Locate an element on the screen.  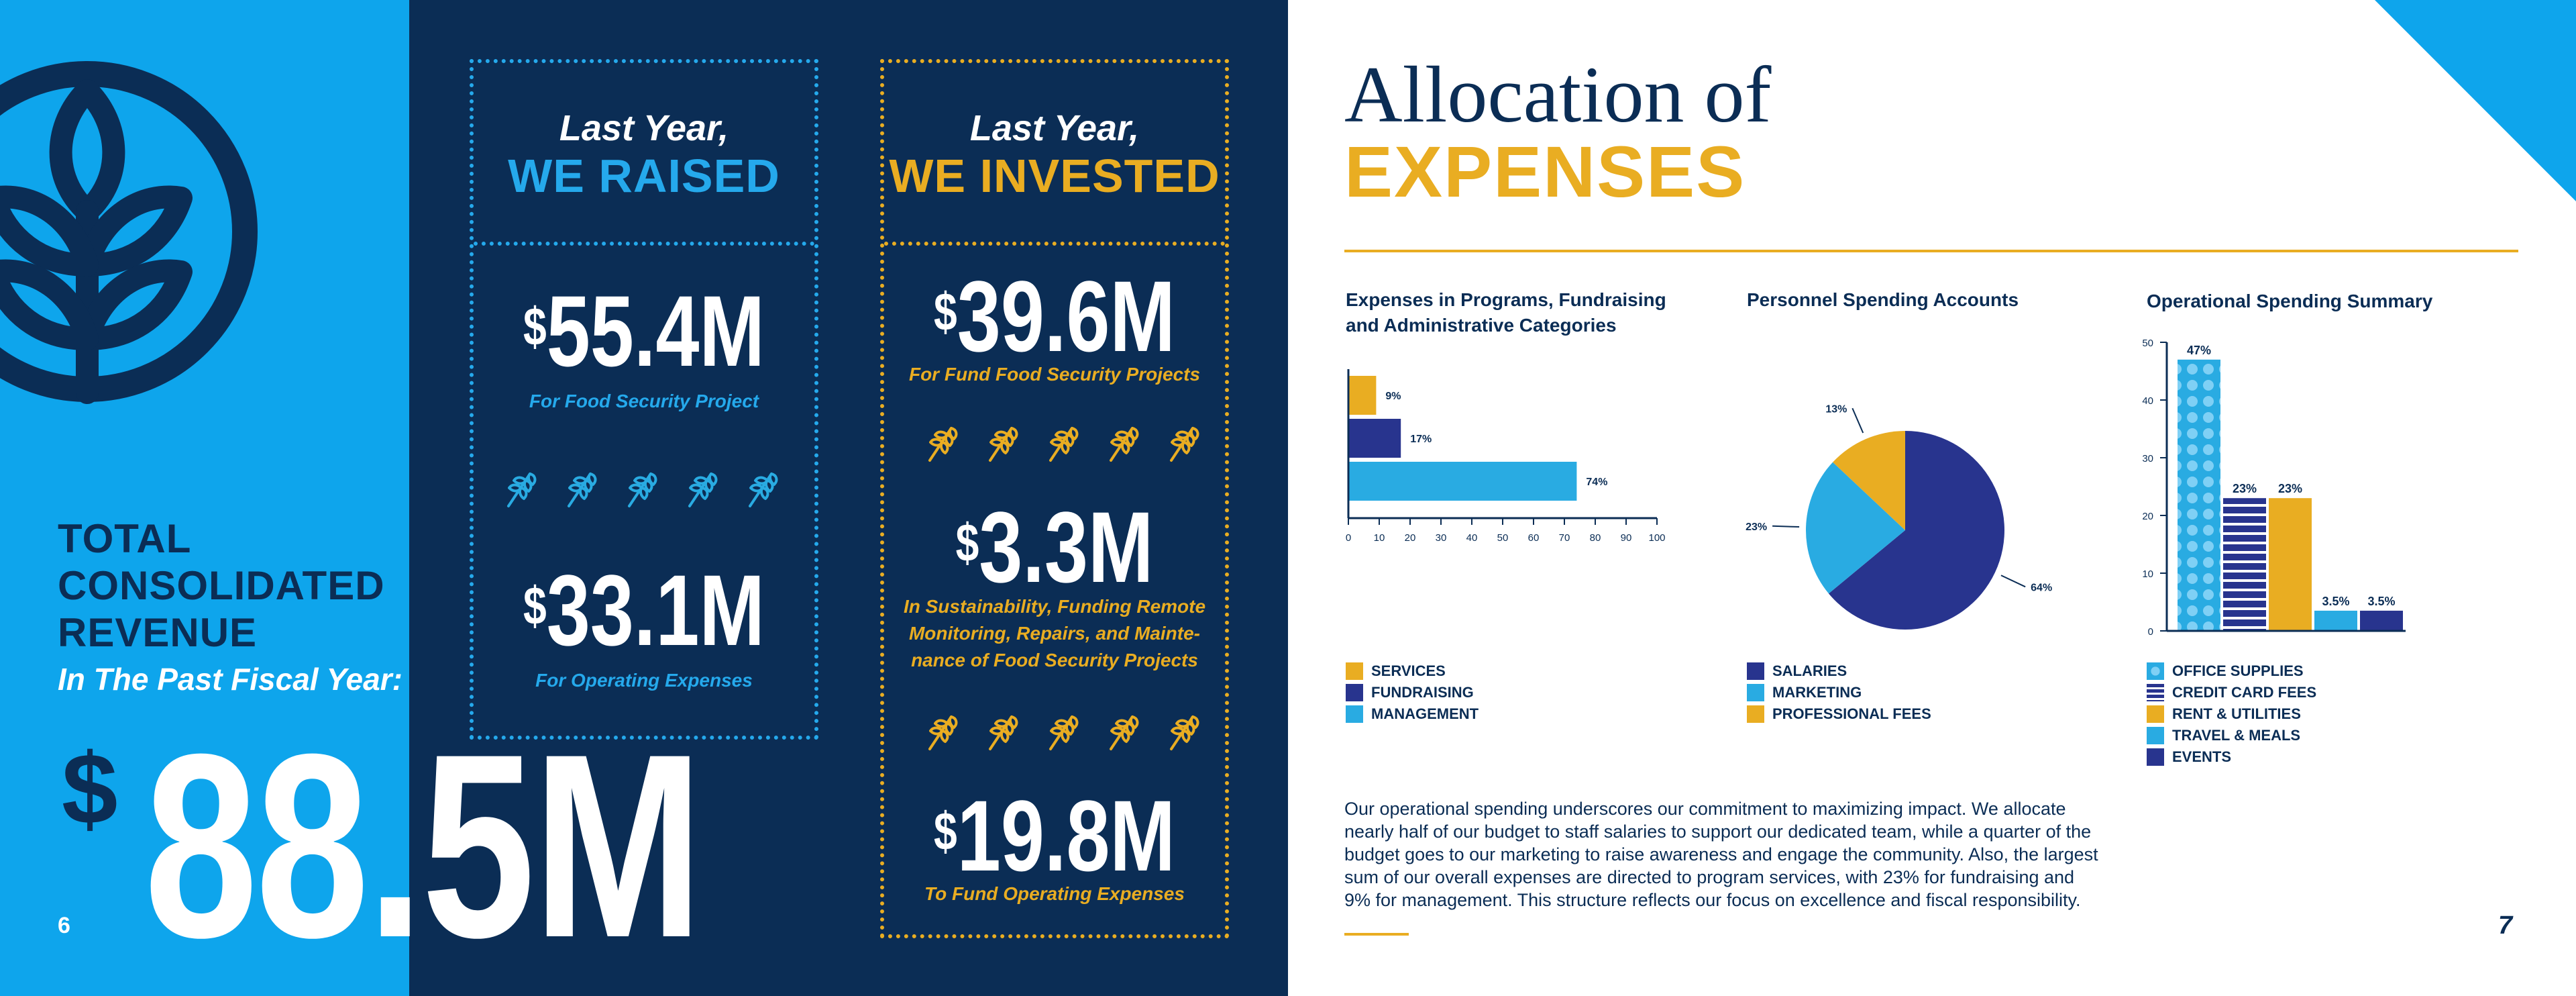
caption-line: In Sustainability, Funding Remote is located at coordinates (1054, 607).